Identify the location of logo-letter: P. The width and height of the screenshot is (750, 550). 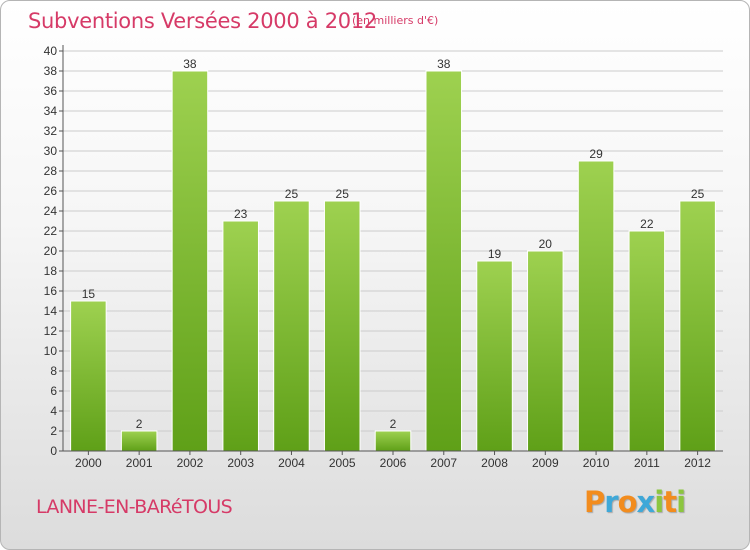
(594, 502).